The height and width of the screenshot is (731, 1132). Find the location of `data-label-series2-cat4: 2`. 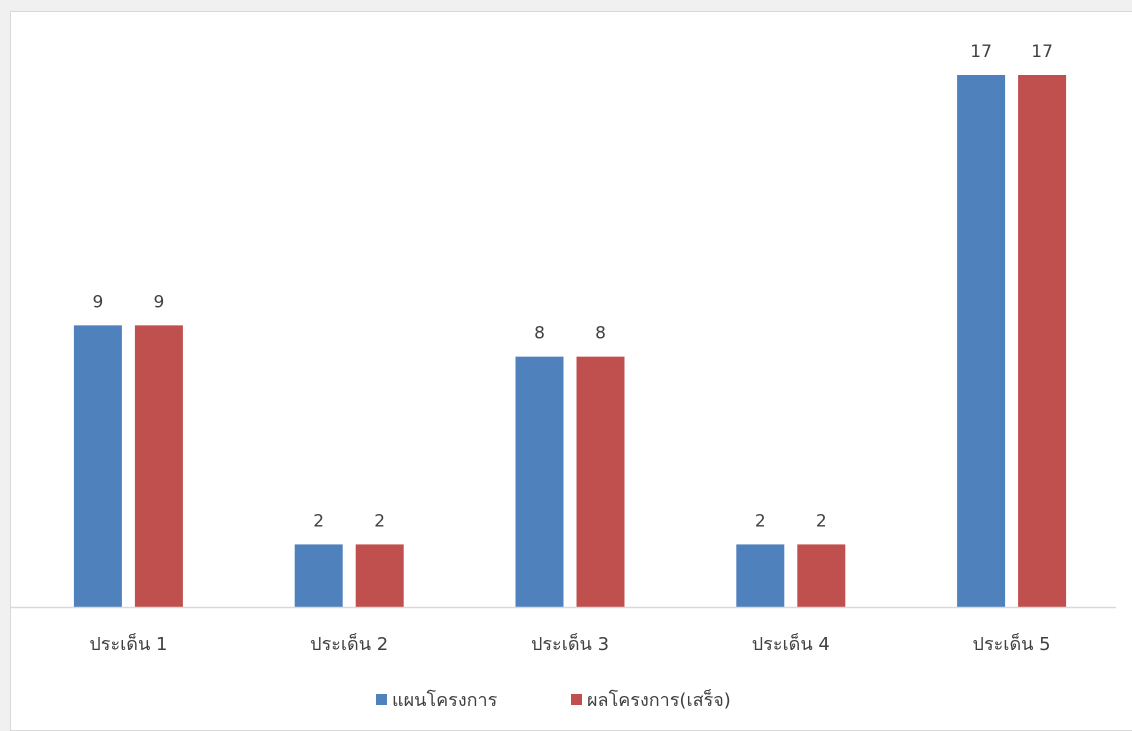

data-label-series2-cat4: 2 is located at coordinates (821, 521).